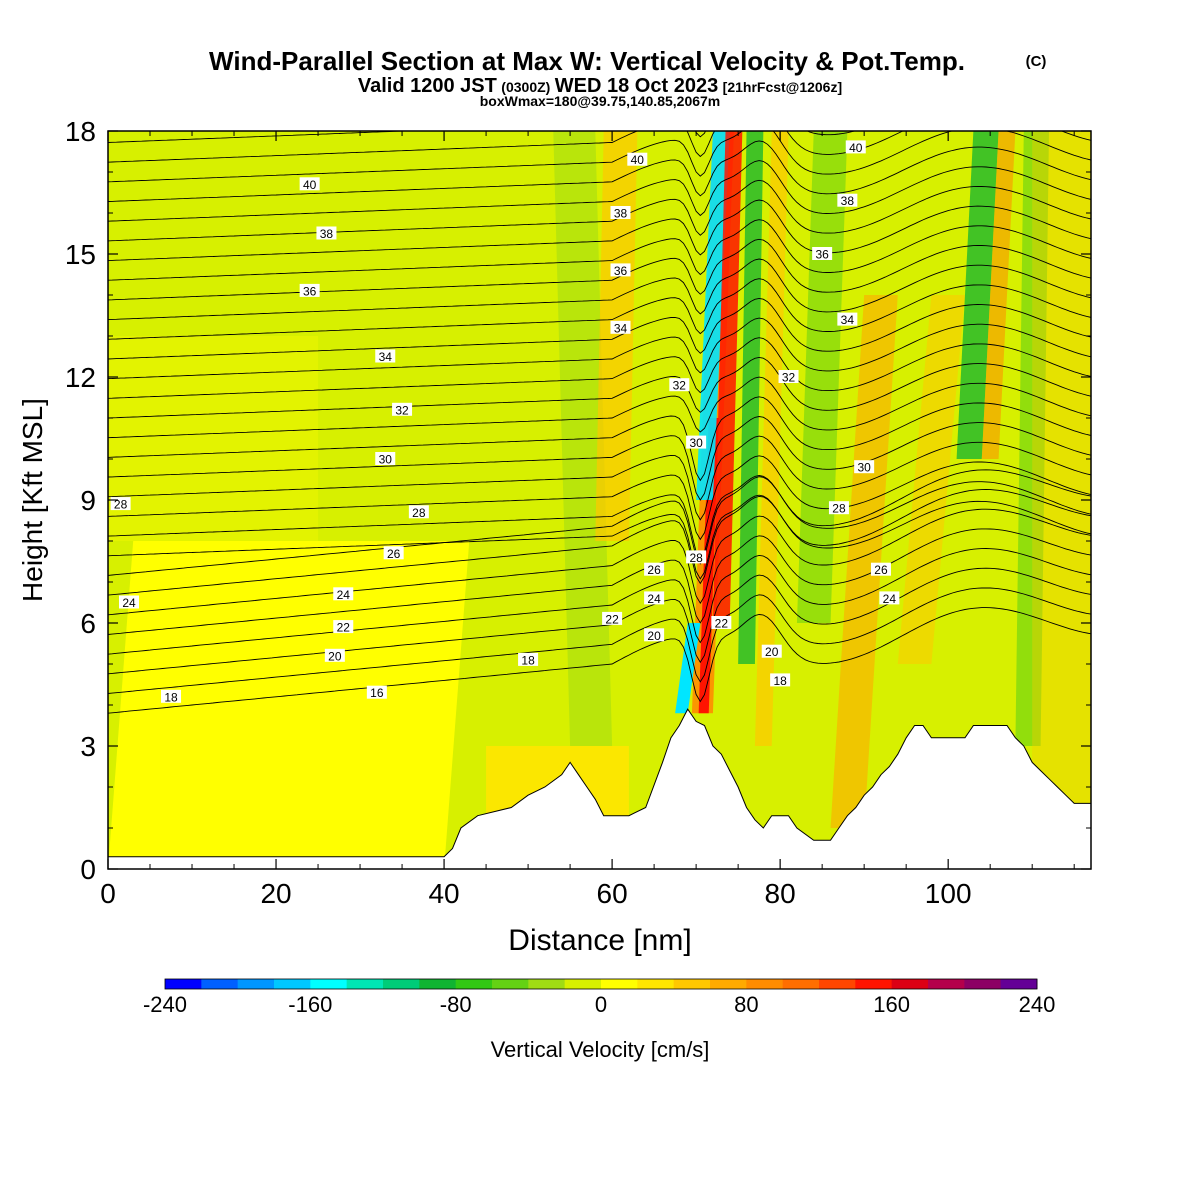  What do you see at coordinates (696, 443) in the screenshot?
I see `contour-label-text: 30` at bounding box center [696, 443].